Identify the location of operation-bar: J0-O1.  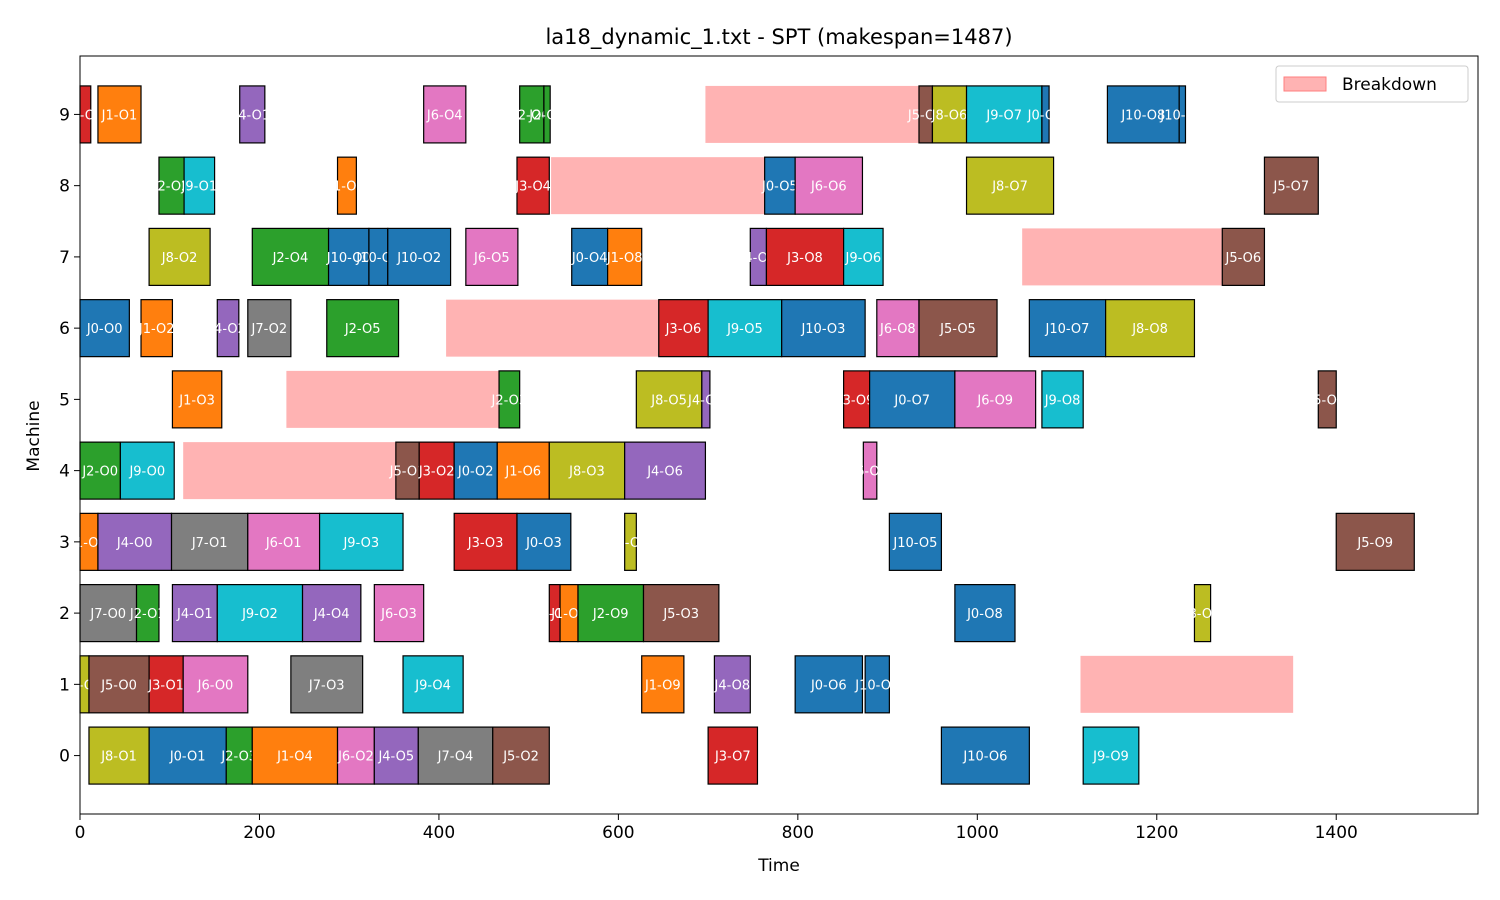
(187, 755).